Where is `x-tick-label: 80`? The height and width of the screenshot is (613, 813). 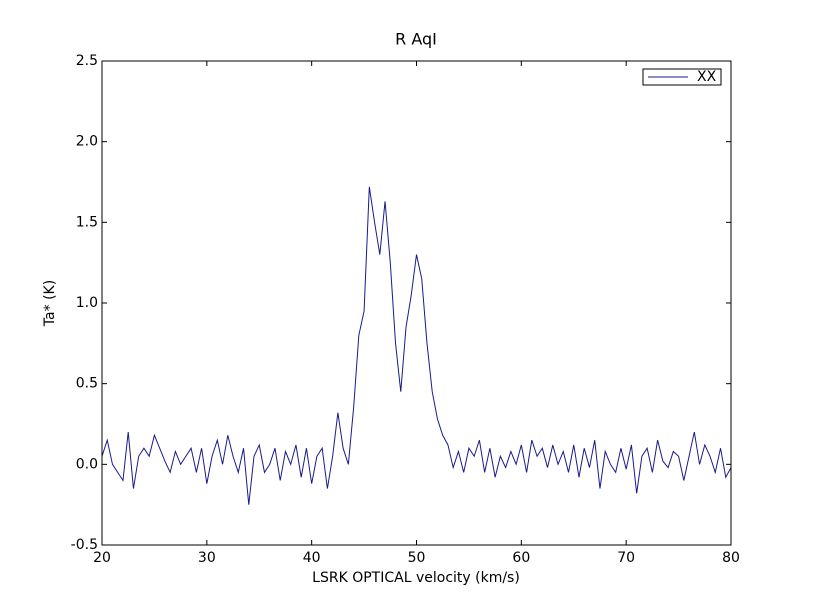 x-tick-label: 80 is located at coordinates (731, 558).